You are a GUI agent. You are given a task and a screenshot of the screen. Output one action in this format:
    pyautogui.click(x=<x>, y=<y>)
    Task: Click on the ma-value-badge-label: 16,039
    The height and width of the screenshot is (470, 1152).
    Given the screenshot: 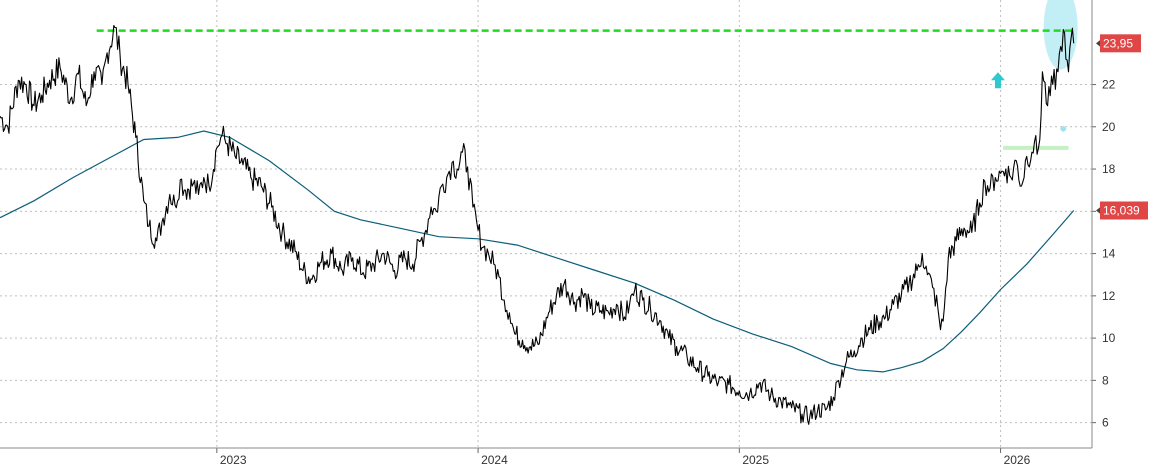 What is the action you would take?
    pyautogui.click(x=1121, y=210)
    